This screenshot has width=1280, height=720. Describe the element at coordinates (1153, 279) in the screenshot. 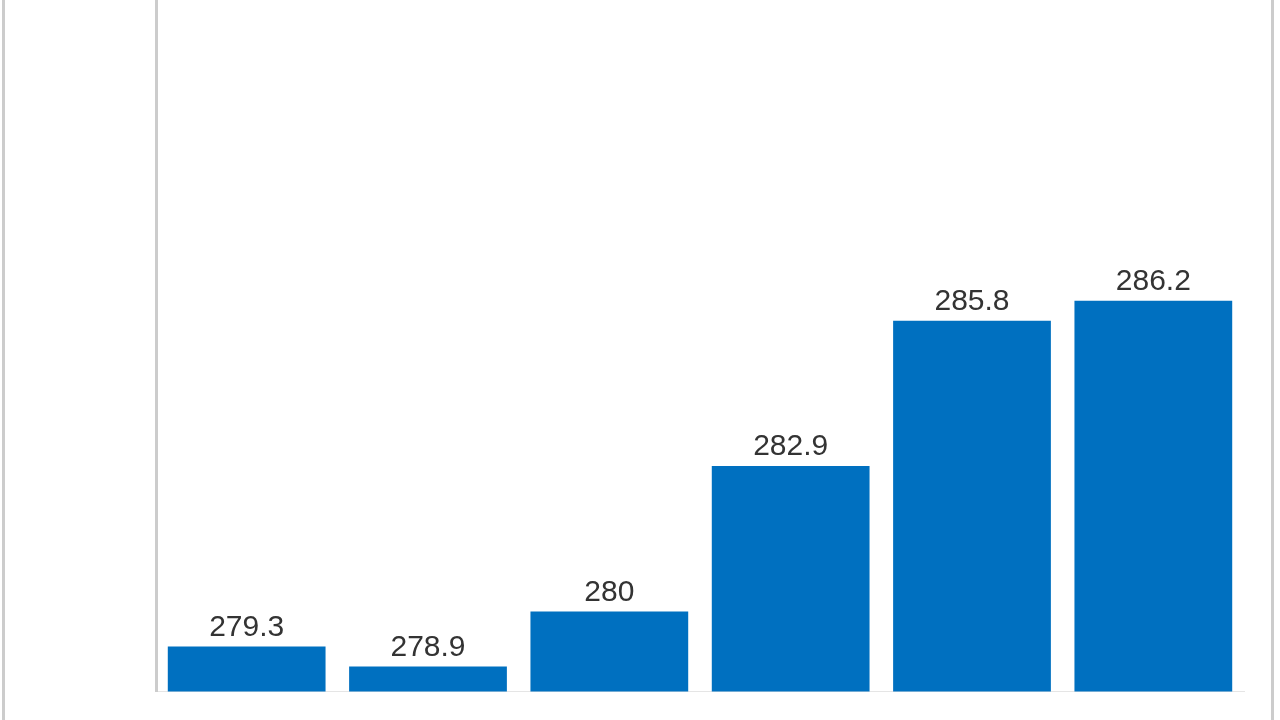

I see `data-label: 286.2` at that location.